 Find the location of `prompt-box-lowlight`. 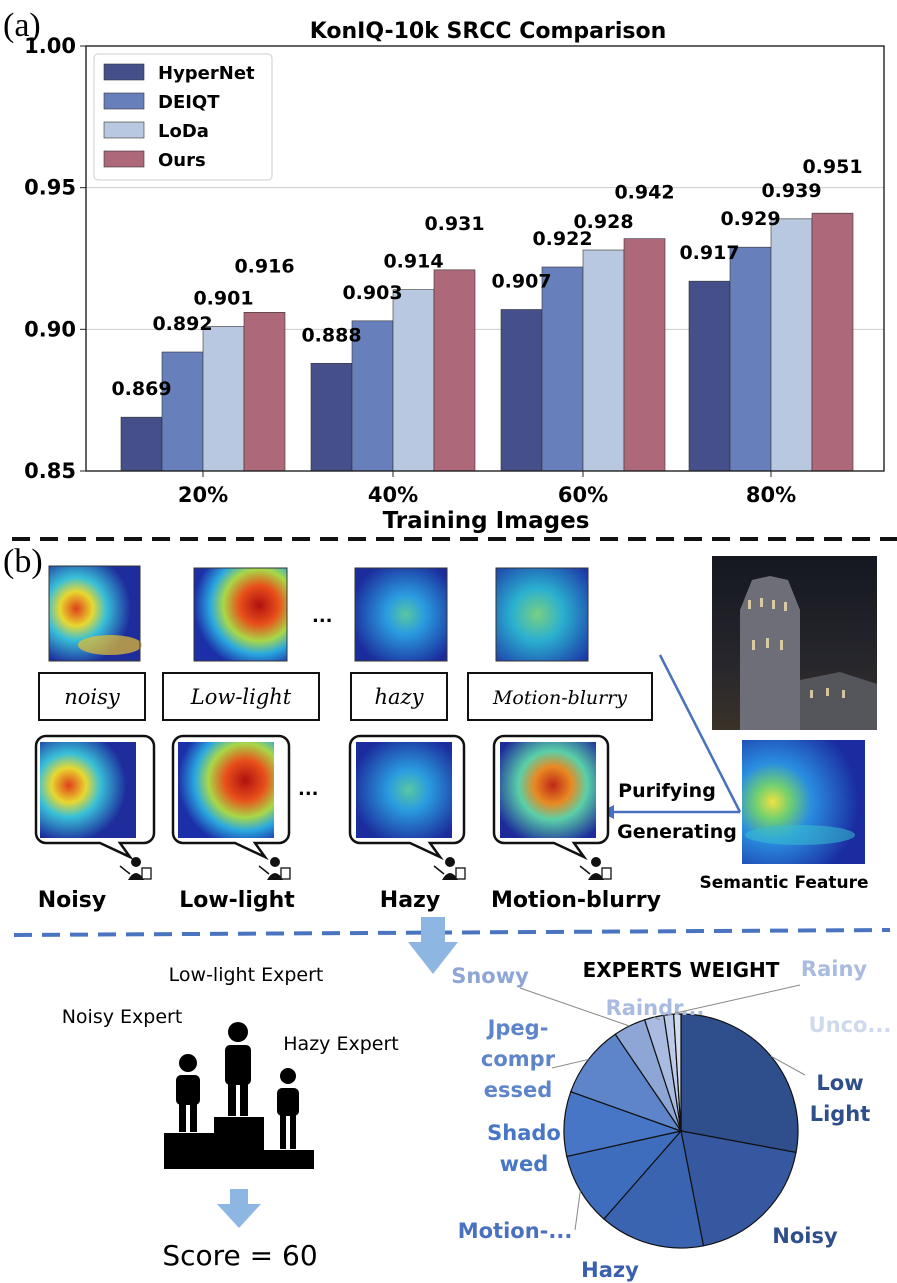

prompt-box-lowlight is located at coordinates (241, 696).